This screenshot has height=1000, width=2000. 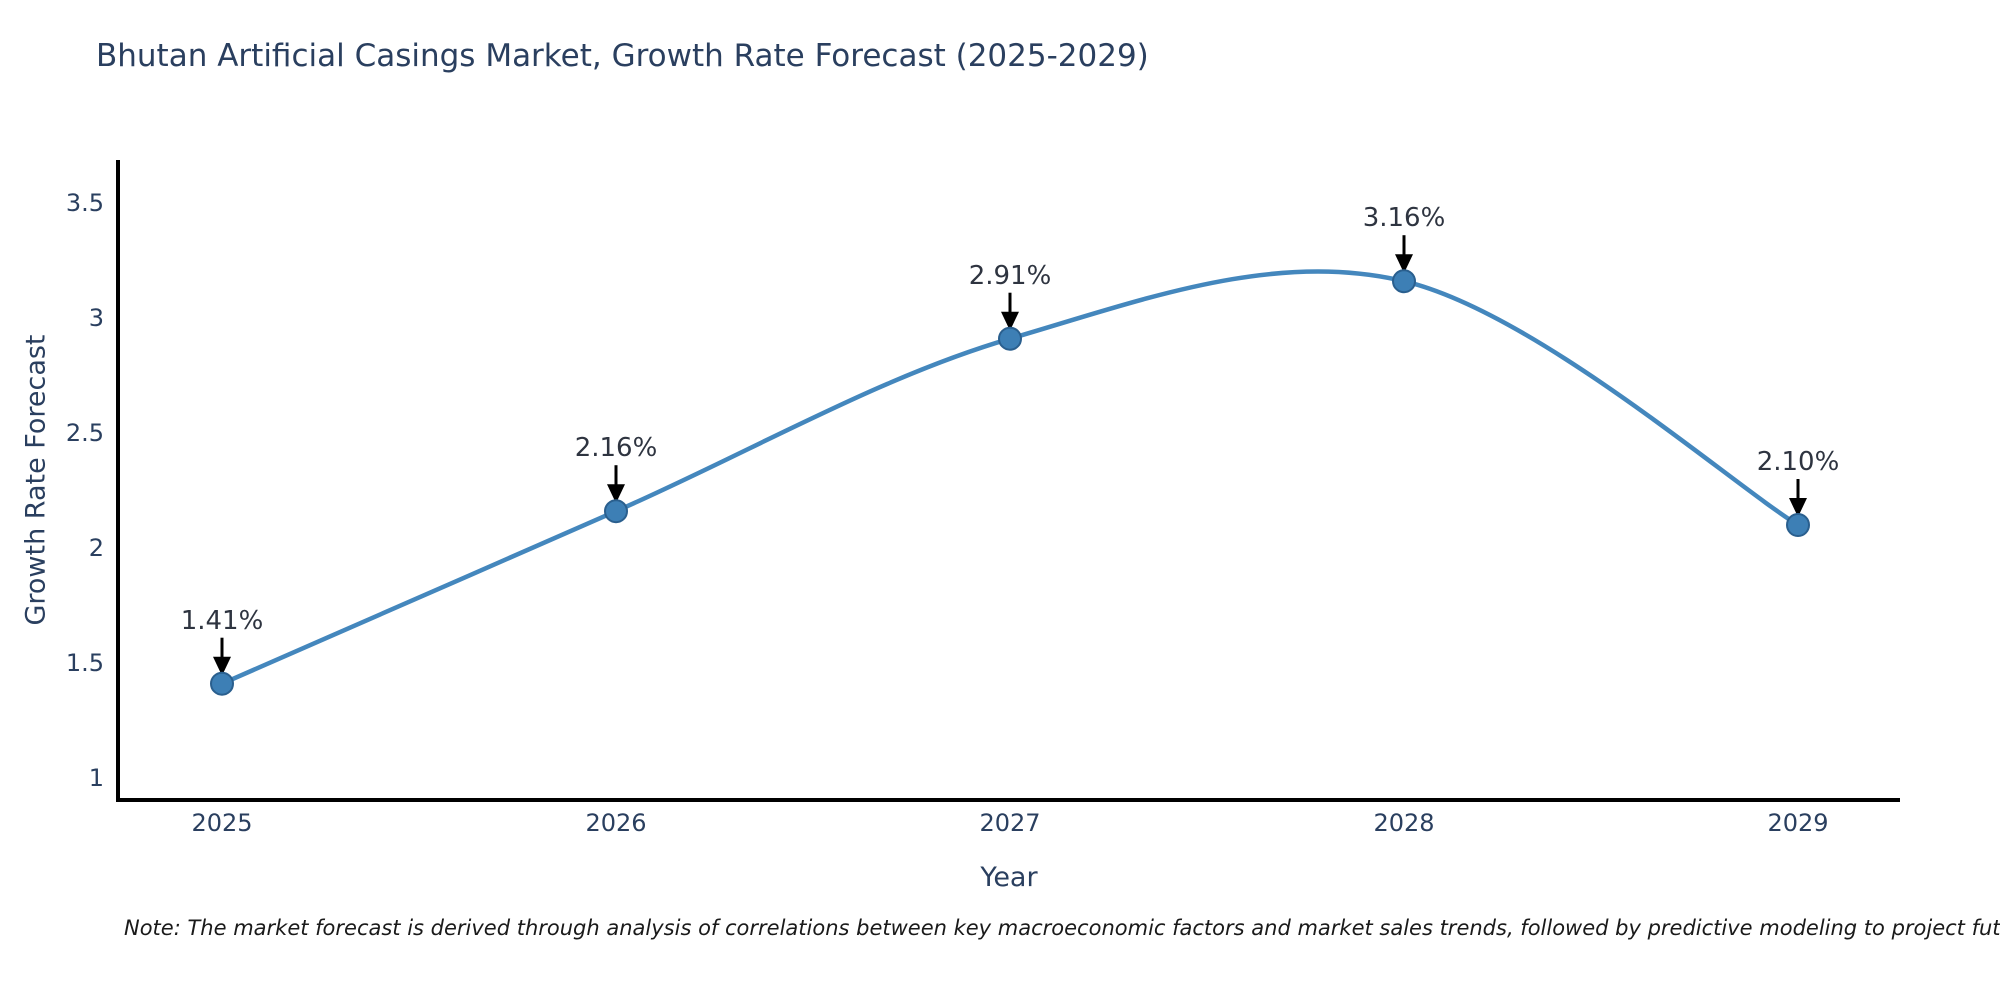 I want to click on point-value-label: 1.41%, so click(x=222, y=620).